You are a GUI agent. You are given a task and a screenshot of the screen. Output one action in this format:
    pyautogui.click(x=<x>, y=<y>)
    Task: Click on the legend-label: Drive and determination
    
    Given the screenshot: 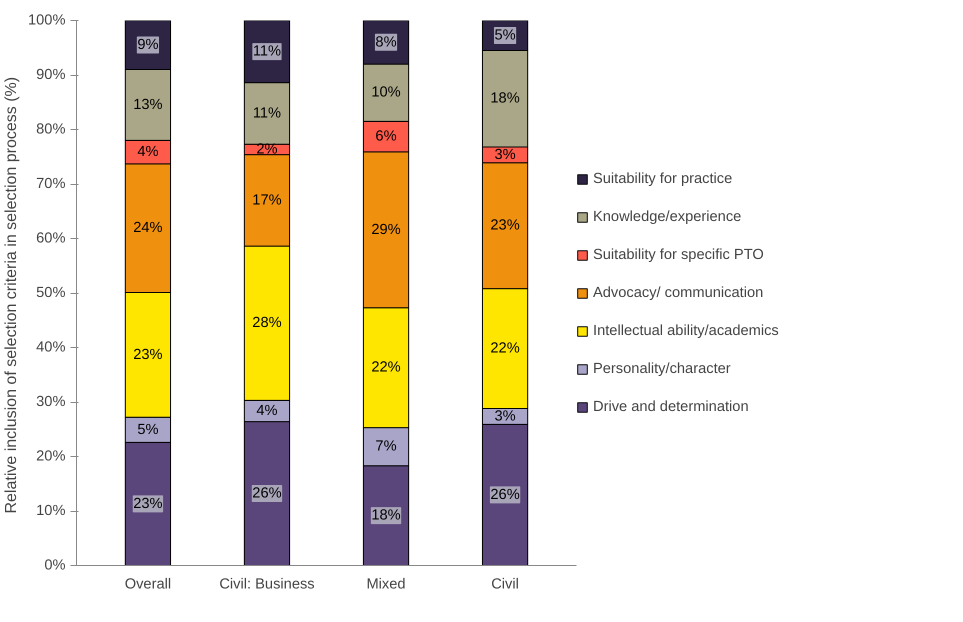 What is the action you would take?
    pyautogui.click(x=671, y=406)
    